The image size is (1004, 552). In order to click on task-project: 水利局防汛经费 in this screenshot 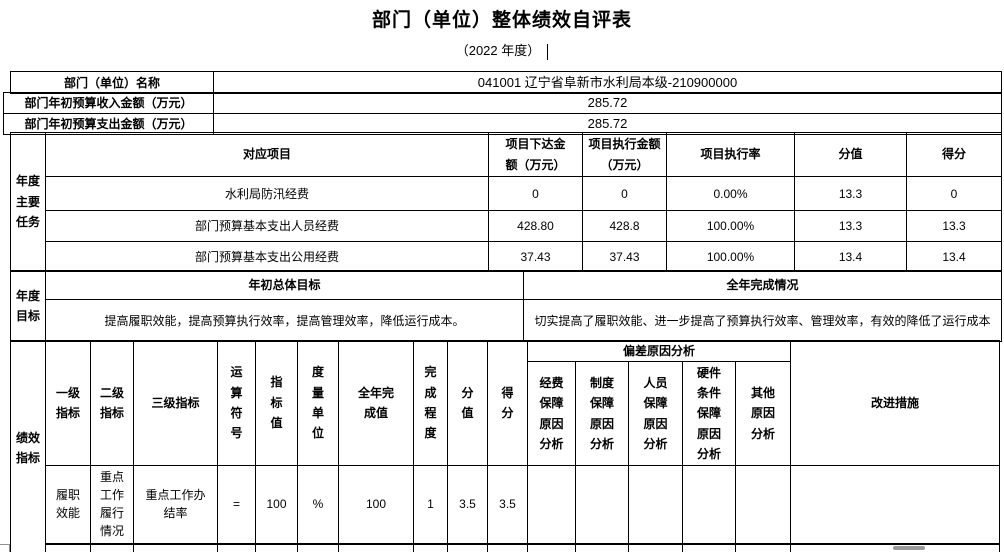, I will do `click(267, 193)`.